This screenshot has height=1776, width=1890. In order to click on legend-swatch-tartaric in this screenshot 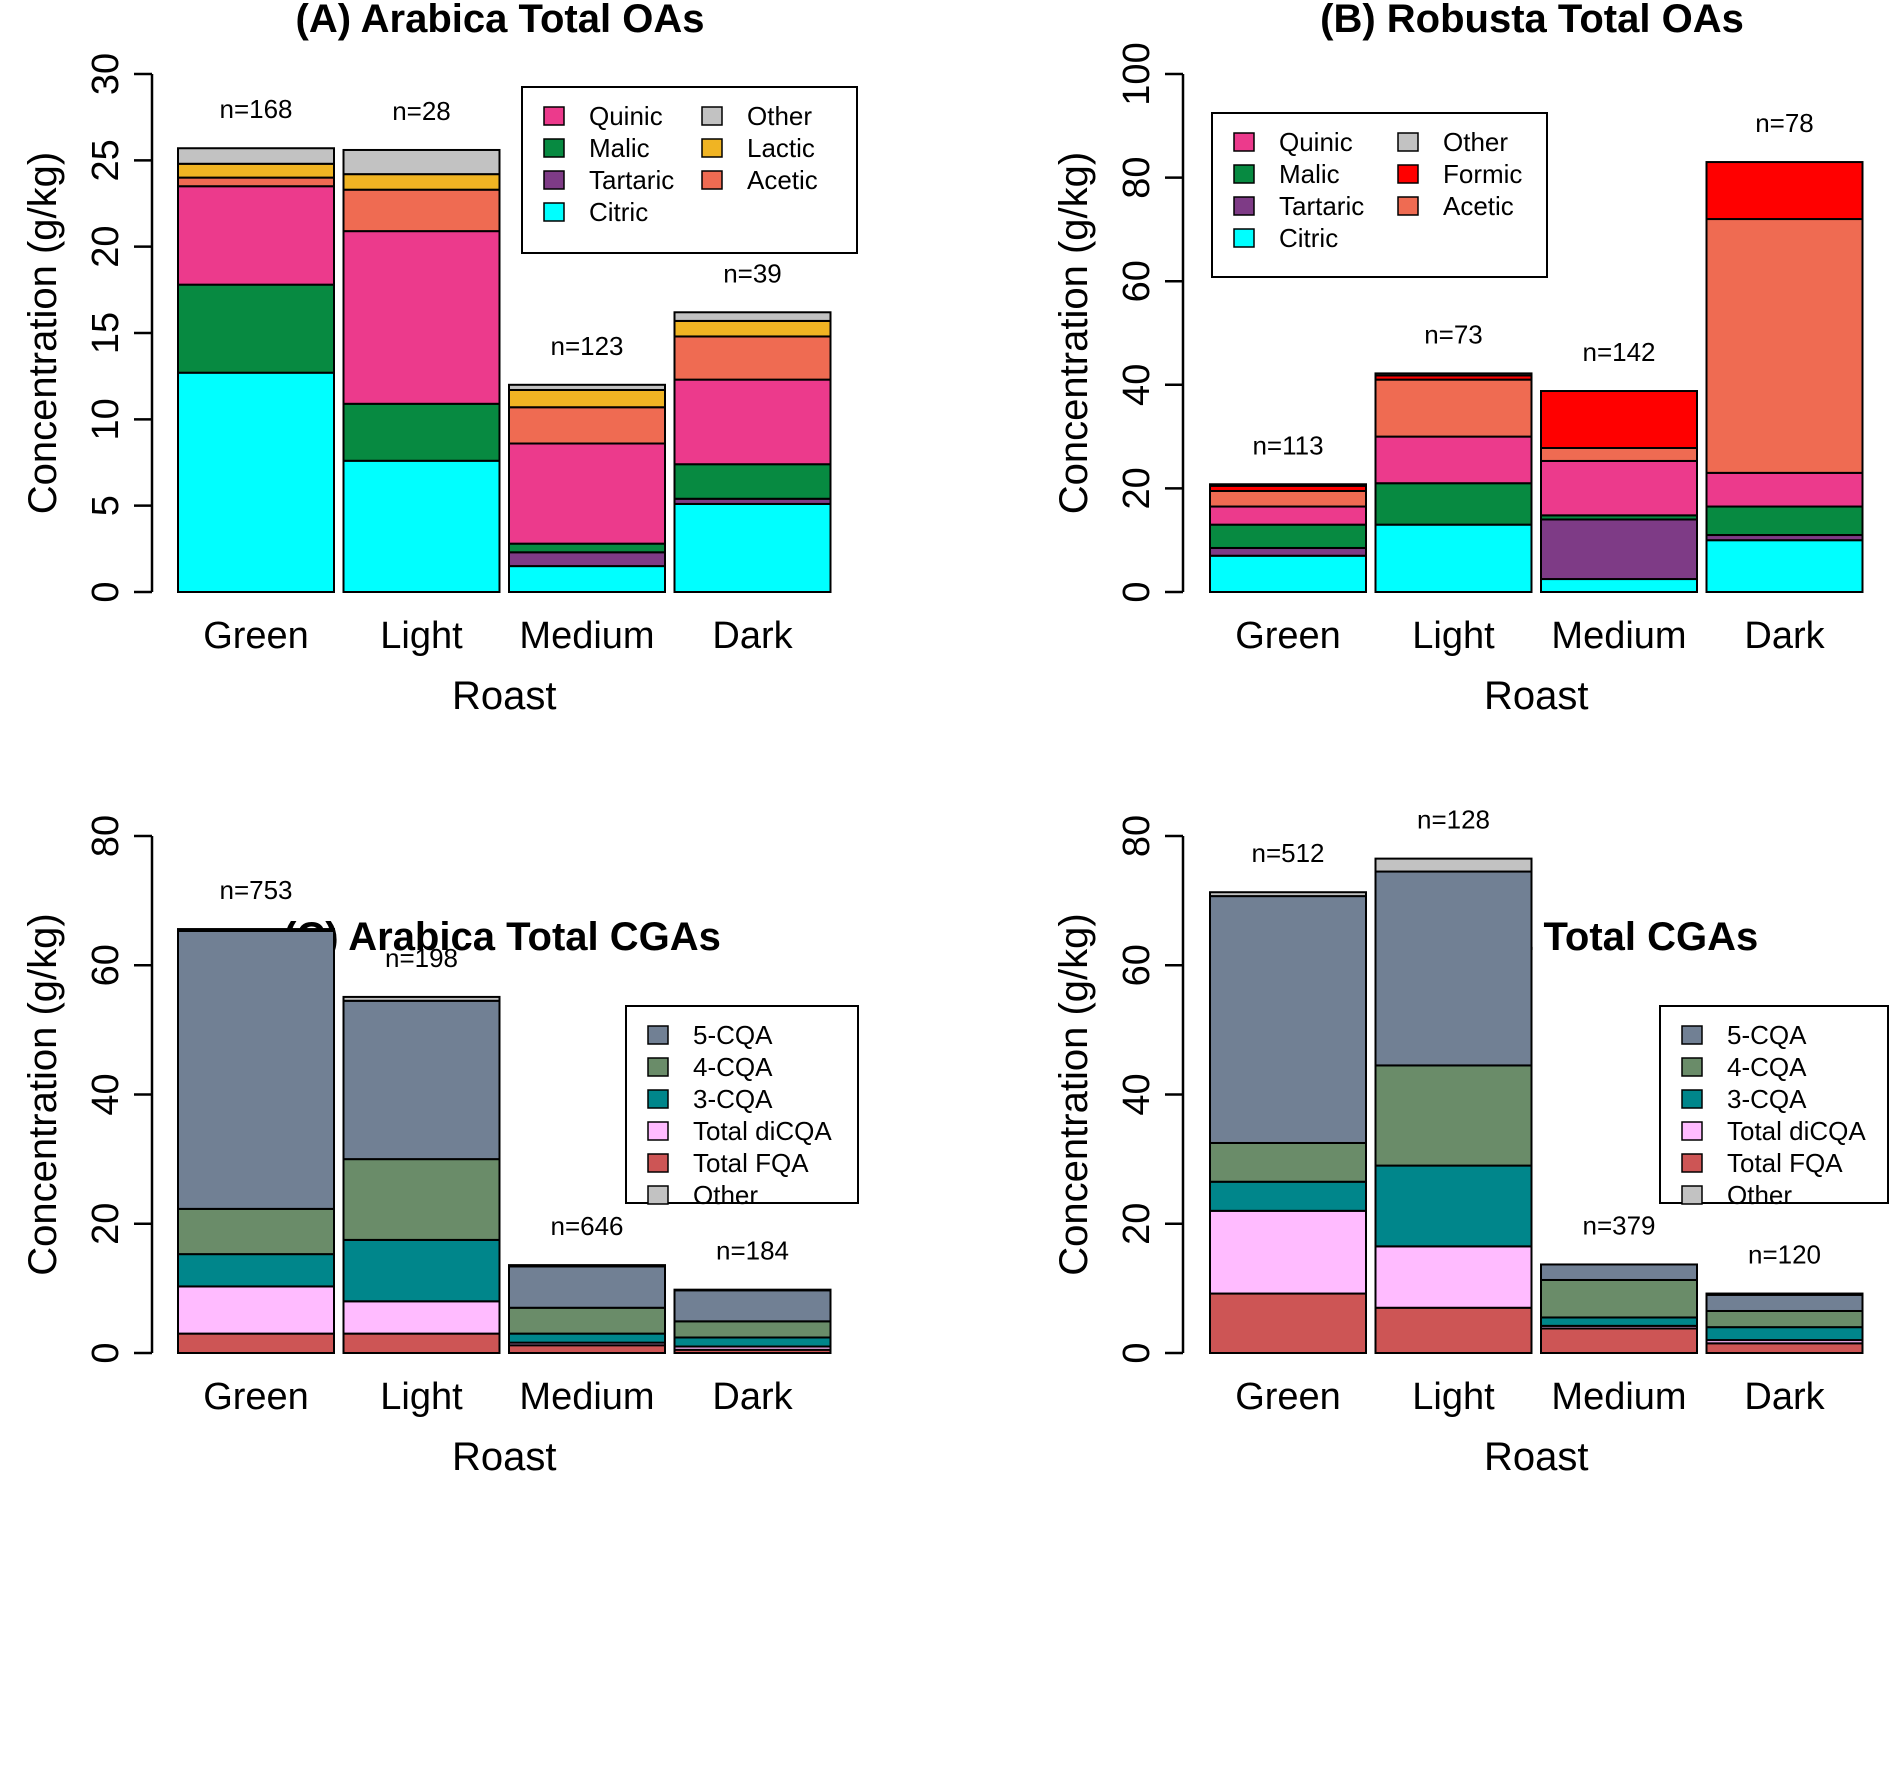, I will do `click(1244, 206)`.